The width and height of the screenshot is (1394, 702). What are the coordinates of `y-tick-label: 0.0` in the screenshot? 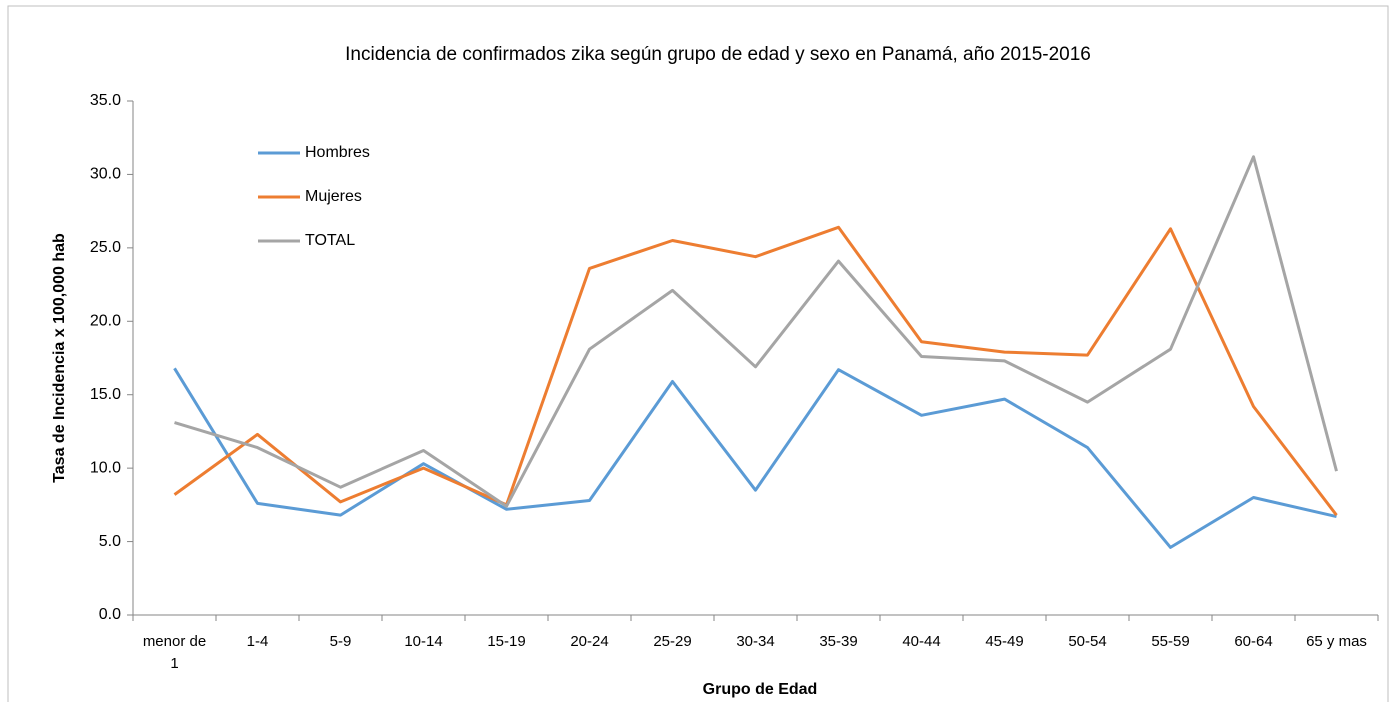 It's located at (110, 614).